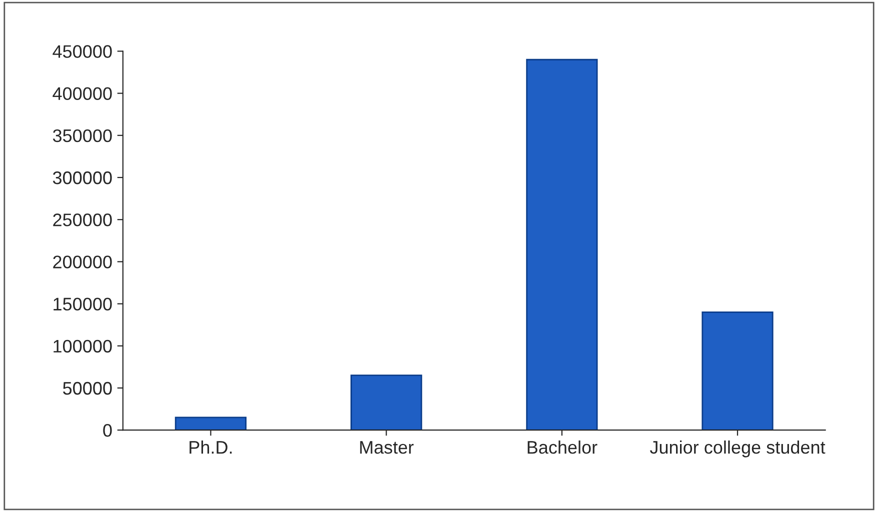 The image size is (878, 512). What do you see at coordinates (83, 304) in the screenshot?
I see `y-tick-label: 150000` at bounding box center [83, 304].